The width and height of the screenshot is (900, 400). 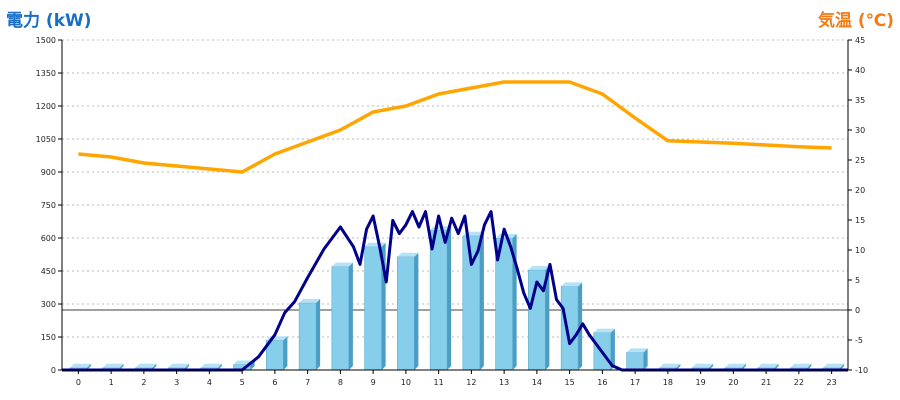 What do you see at coordinates (46, 40) in the screenshot?
I see `left-tick-label: 1500` at bounding box center [46, 40].